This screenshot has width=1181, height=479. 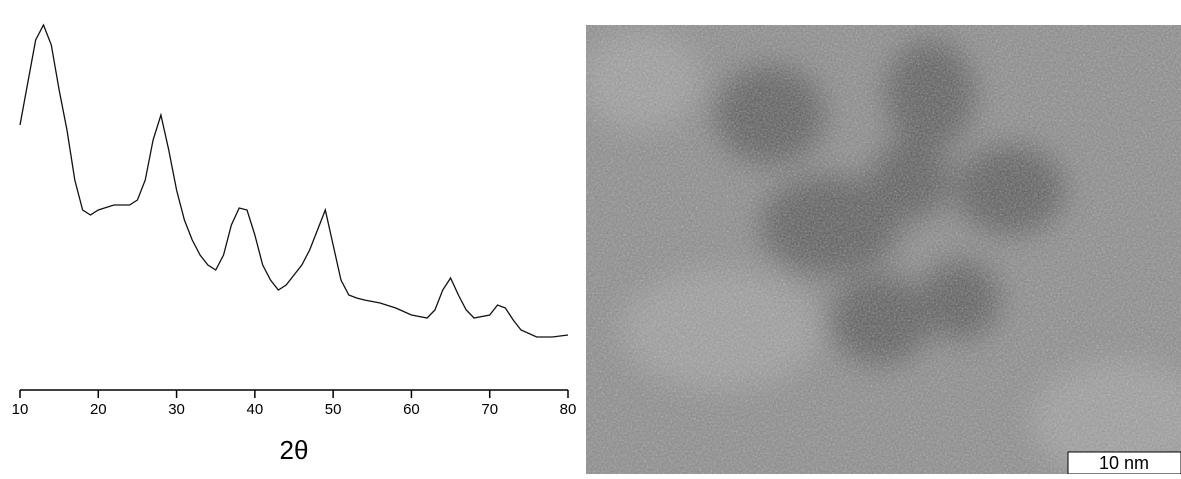 What do you see at coordinates (176, 409) in the screenshot?
I see `x-tick-label: 30` at bounding box center [176, 409].